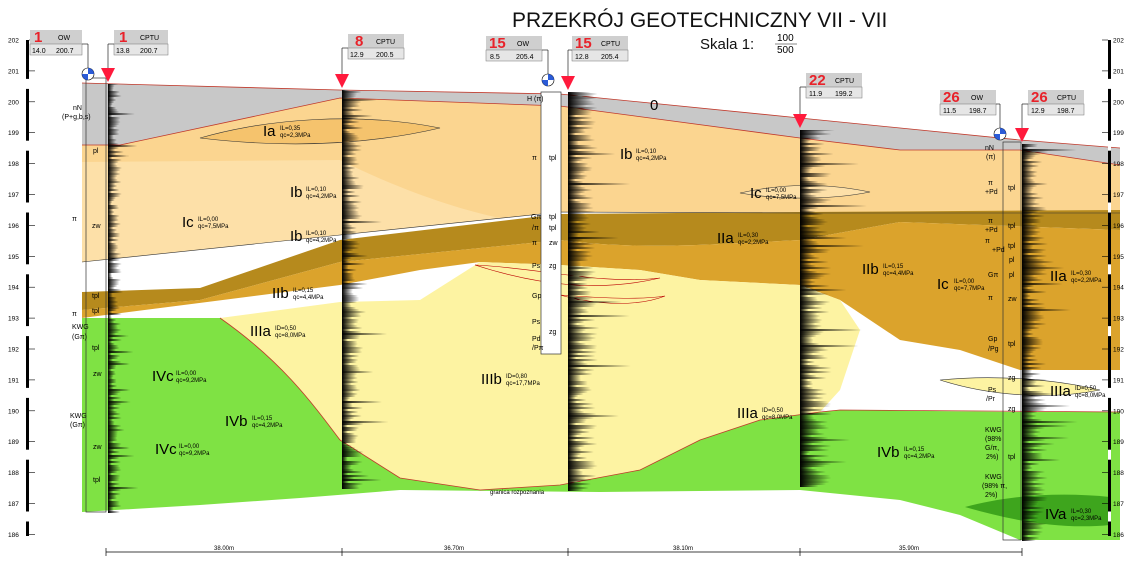  What do you see at coordinates (991, 495) in the screenshot?
I see `soil-label: 2%)` at bounding box center [991, 495].